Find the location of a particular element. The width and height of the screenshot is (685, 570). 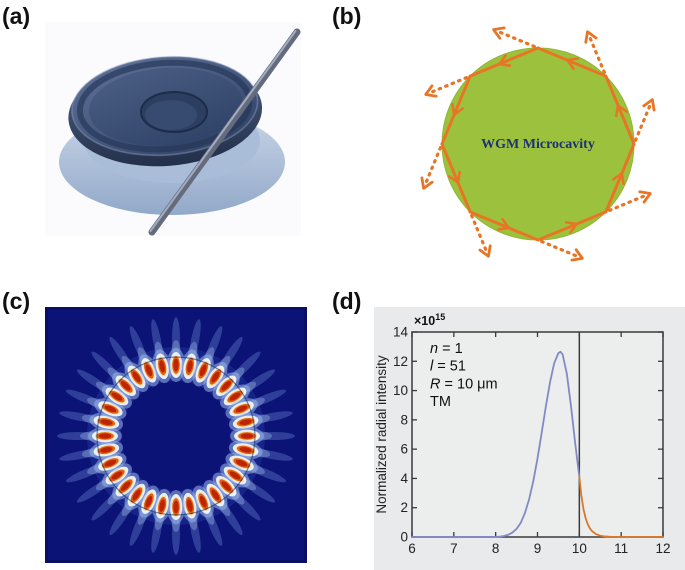

svg-text: 0 is located at coordinates (404, 537).